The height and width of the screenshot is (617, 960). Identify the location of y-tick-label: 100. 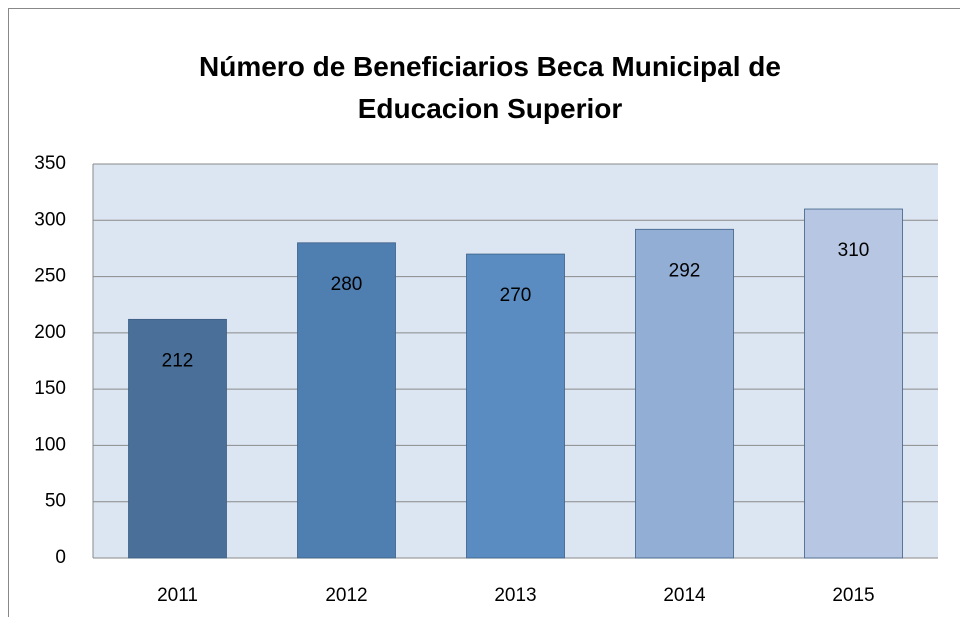
(50, 444).